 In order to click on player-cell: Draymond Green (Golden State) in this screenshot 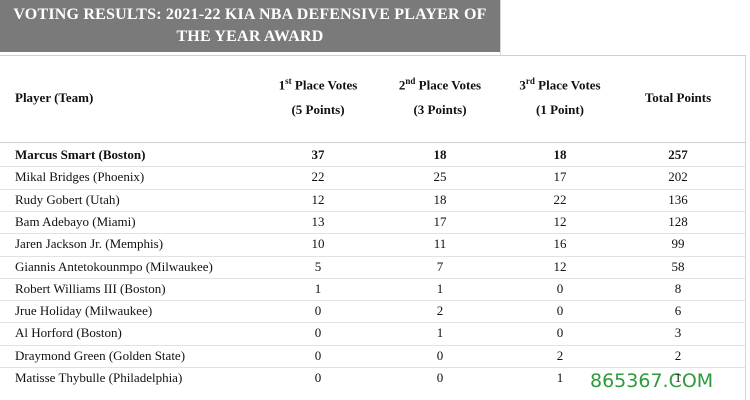, I will do `click(100, 355)`.